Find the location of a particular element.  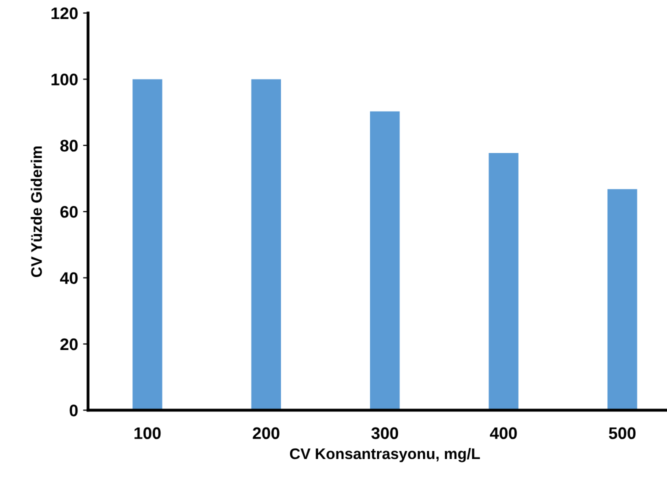

x-tick-label: 100 is located at coordinates (147, 433).